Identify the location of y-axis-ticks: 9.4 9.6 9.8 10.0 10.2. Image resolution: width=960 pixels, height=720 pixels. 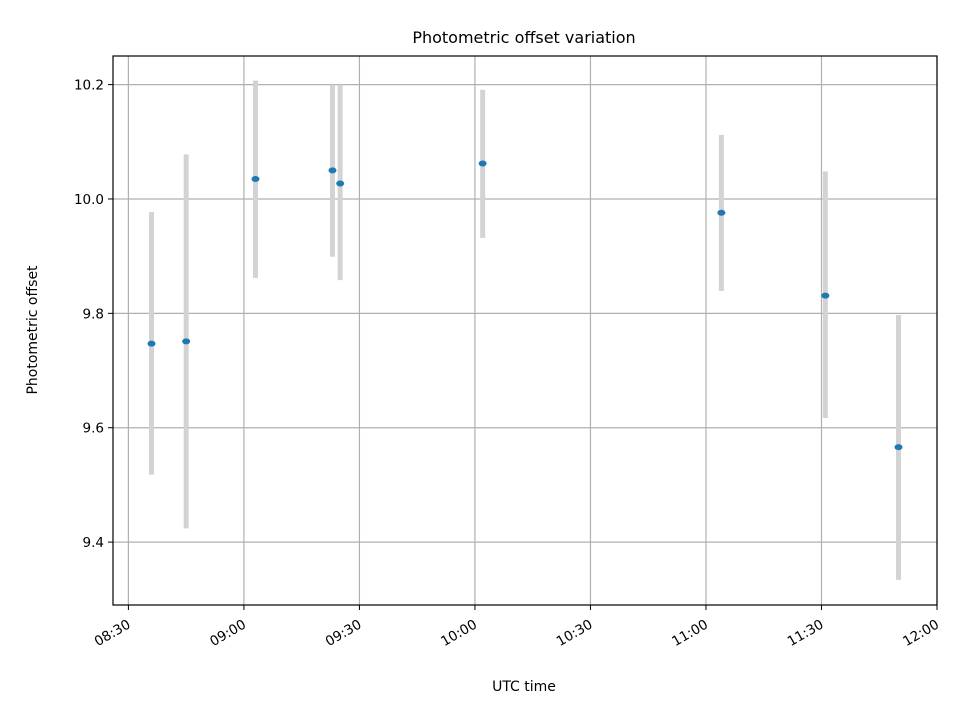
(93, 314).